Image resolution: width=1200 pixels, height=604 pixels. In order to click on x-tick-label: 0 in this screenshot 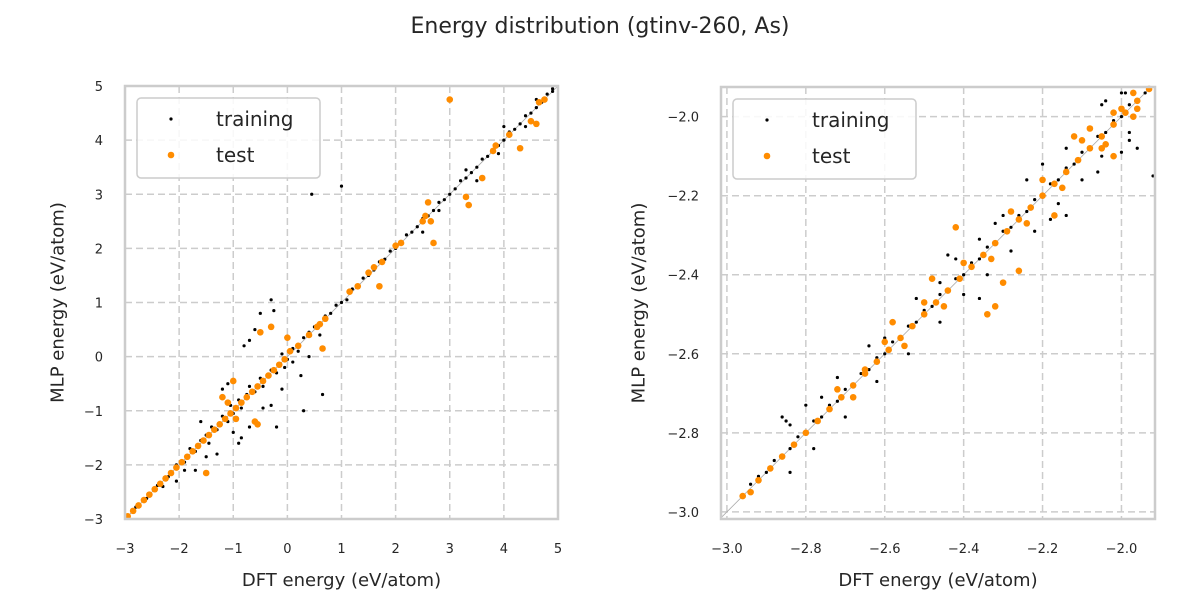, I will do `click(287, 549)`.